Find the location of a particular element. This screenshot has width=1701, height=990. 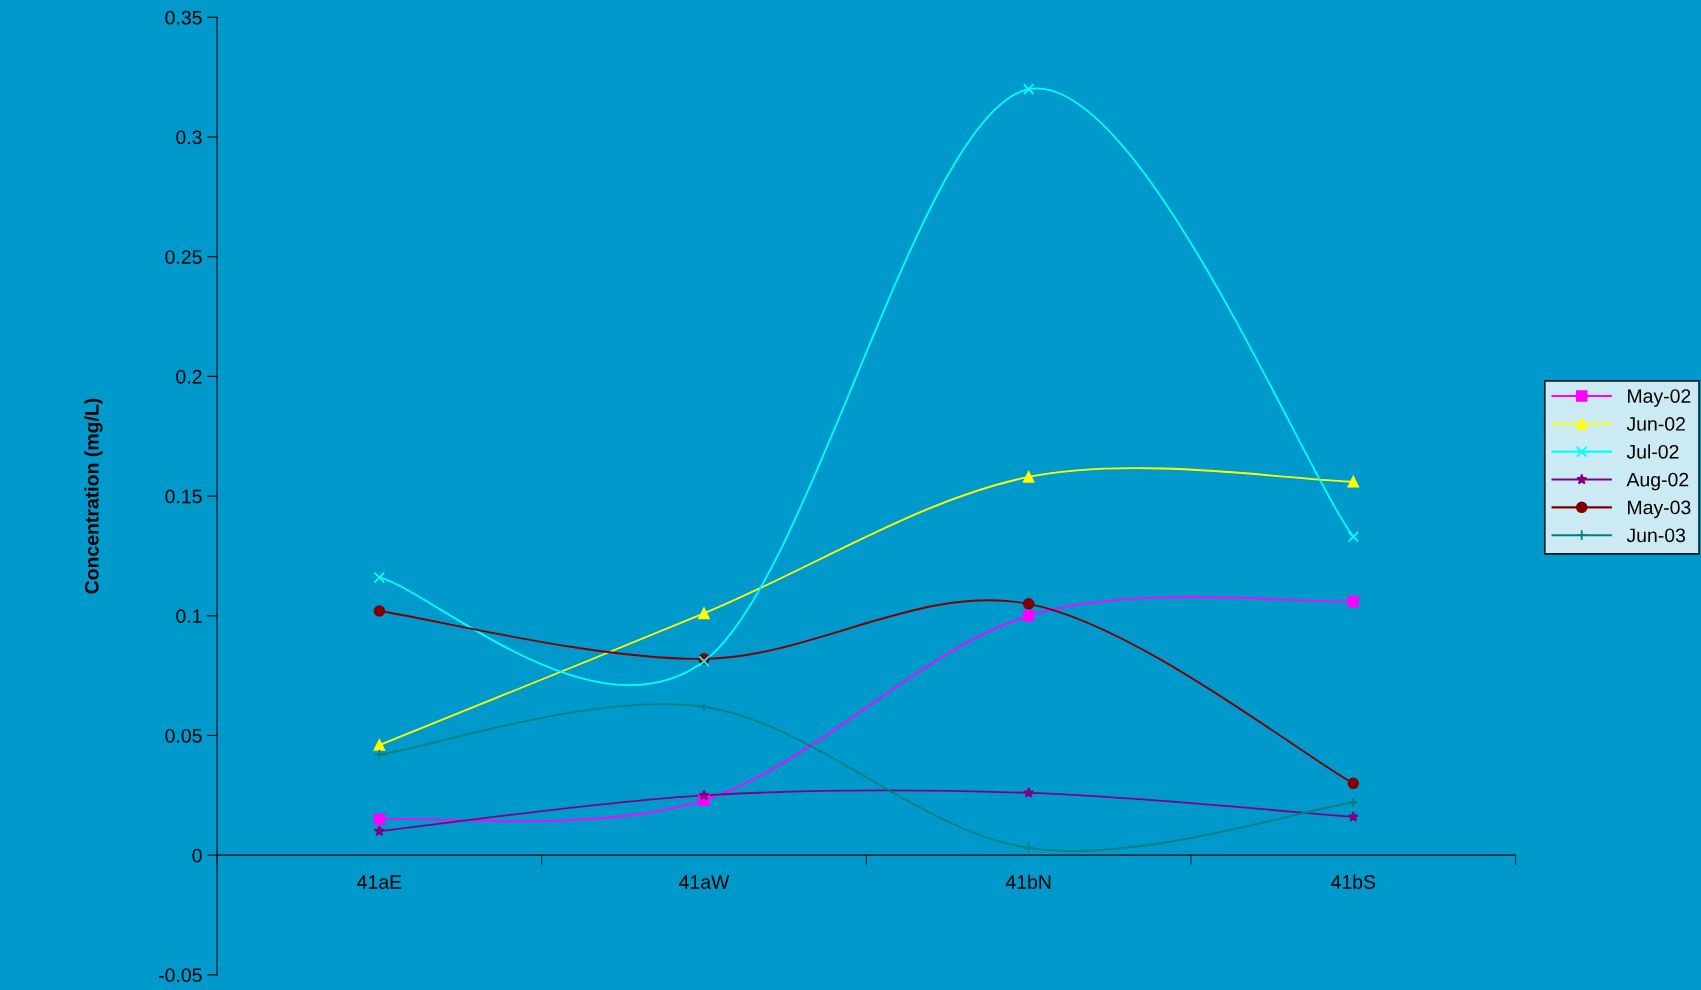

legend-label: Aug-02 is located at coordinates (1657, 481).